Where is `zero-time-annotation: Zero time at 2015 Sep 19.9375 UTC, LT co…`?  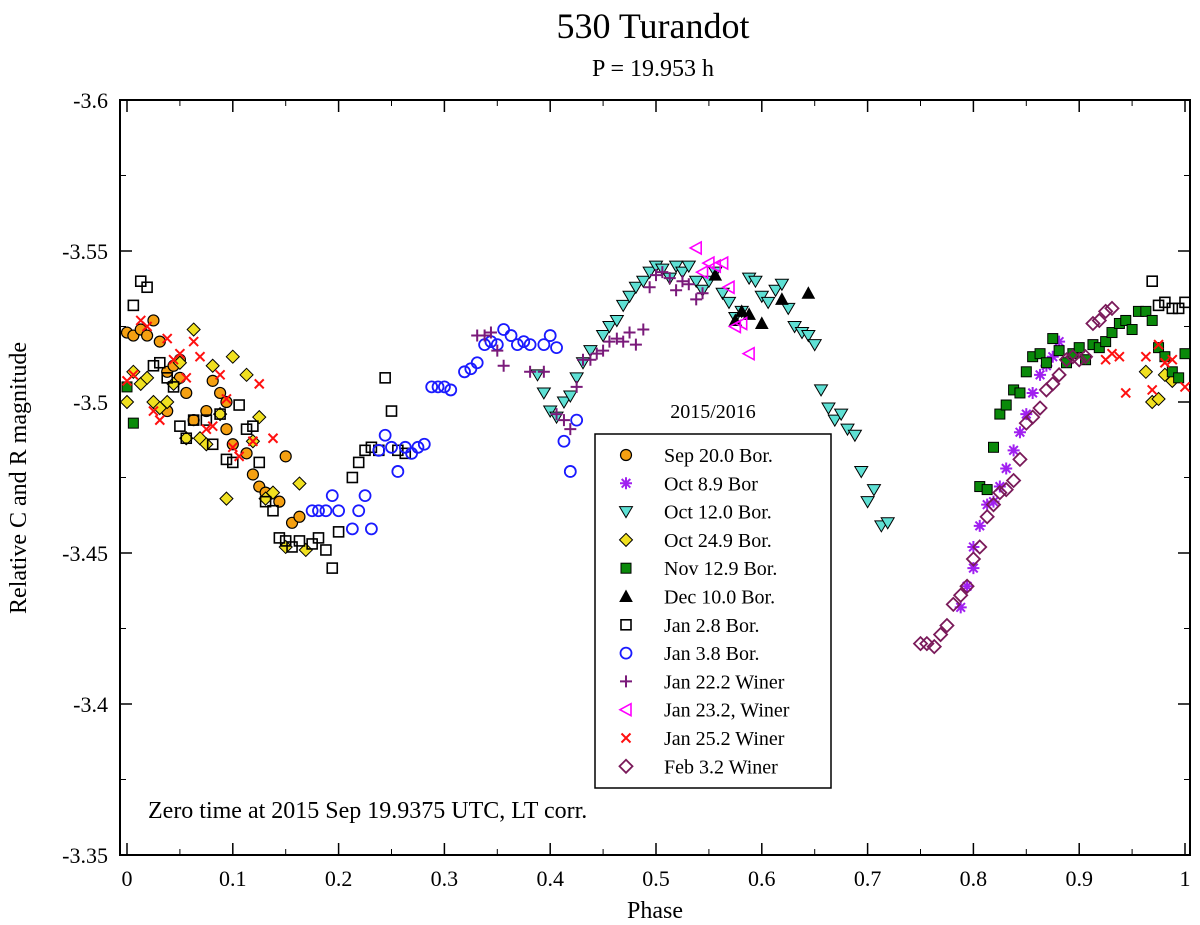 zero-time-annotation: Zero time at 2015 Sep 19.9375 UTC, LT co… is located at coordinates (367, 811).